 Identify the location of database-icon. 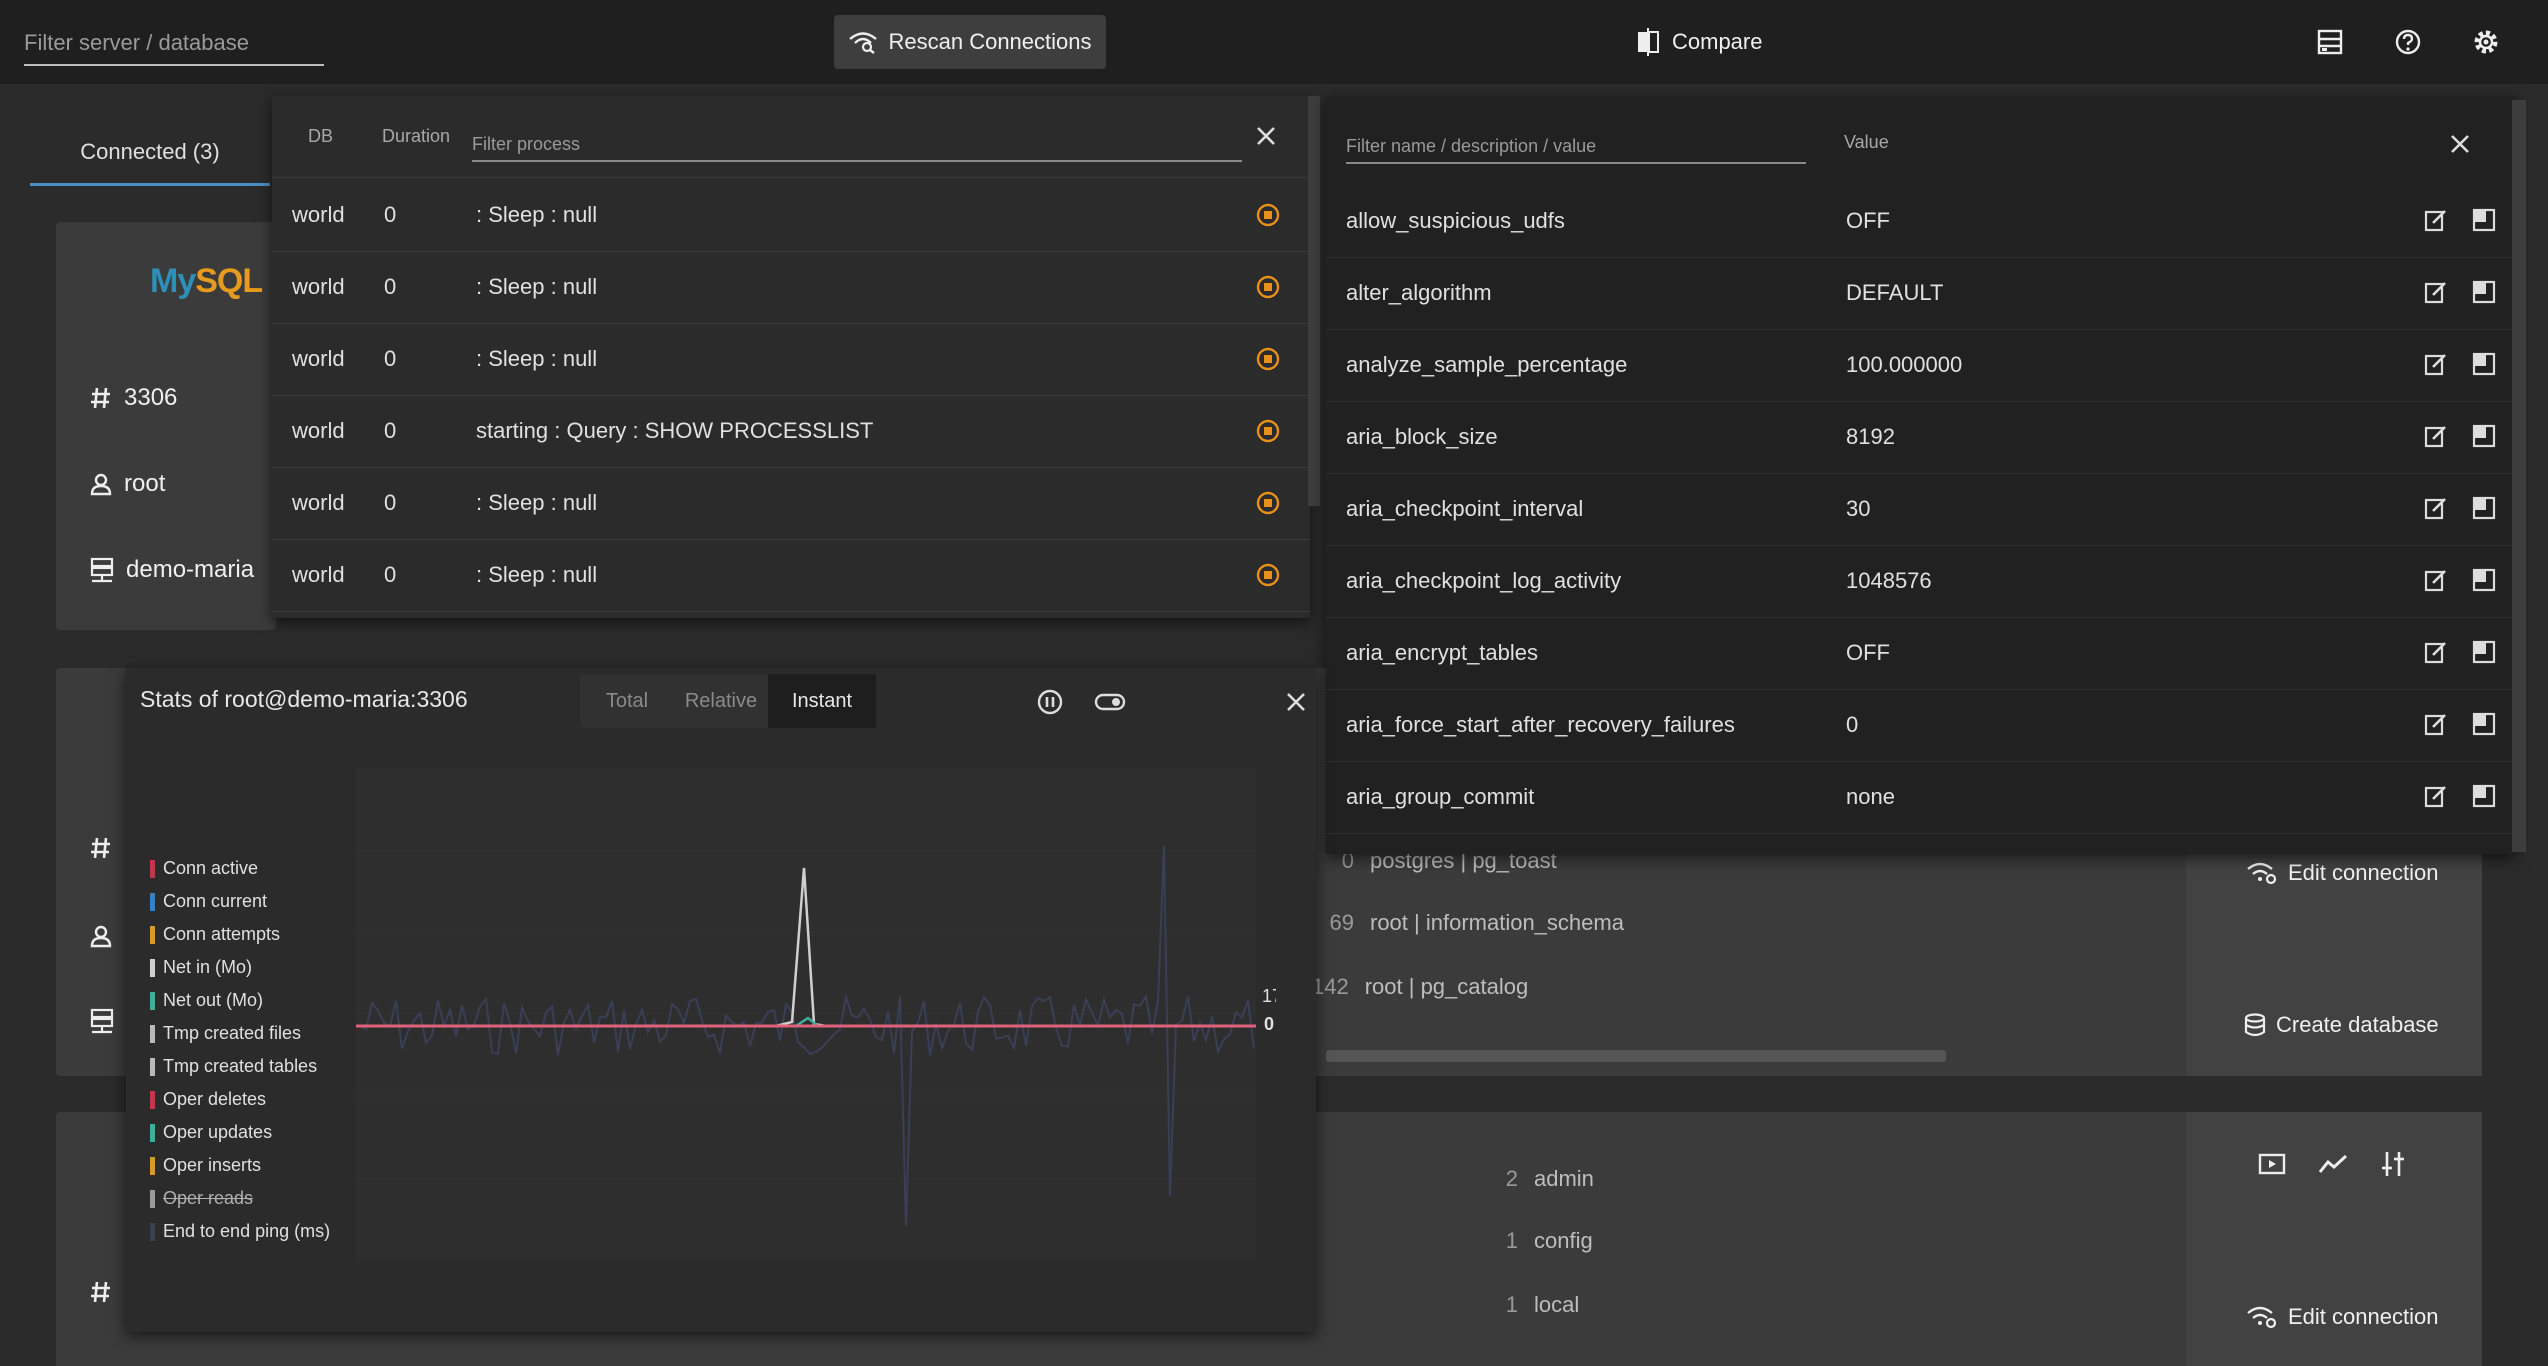
(2255, 1025).